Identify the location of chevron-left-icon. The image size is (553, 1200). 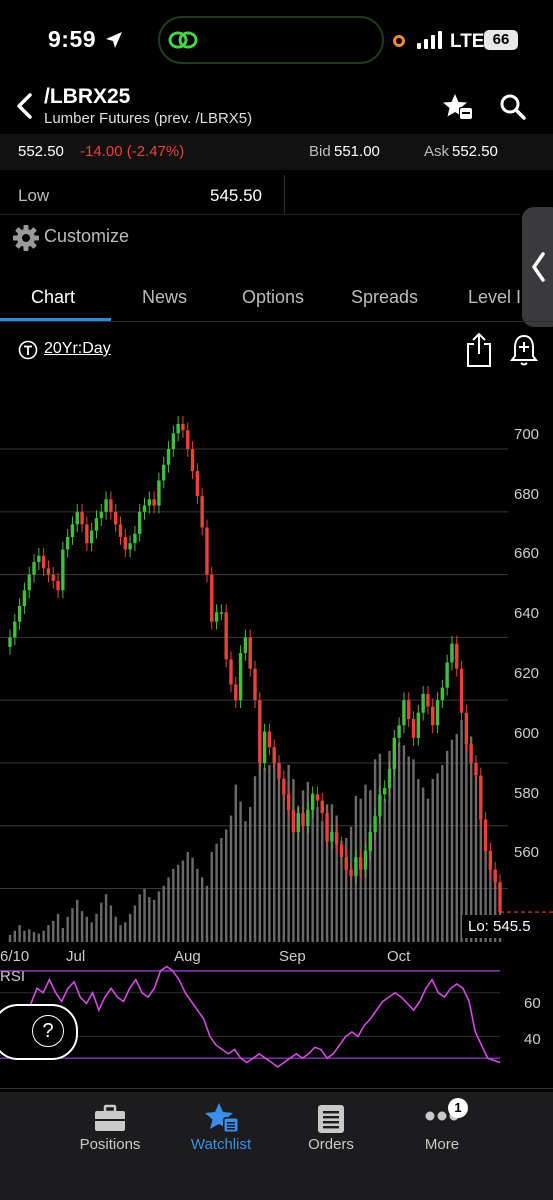
(538, 267).